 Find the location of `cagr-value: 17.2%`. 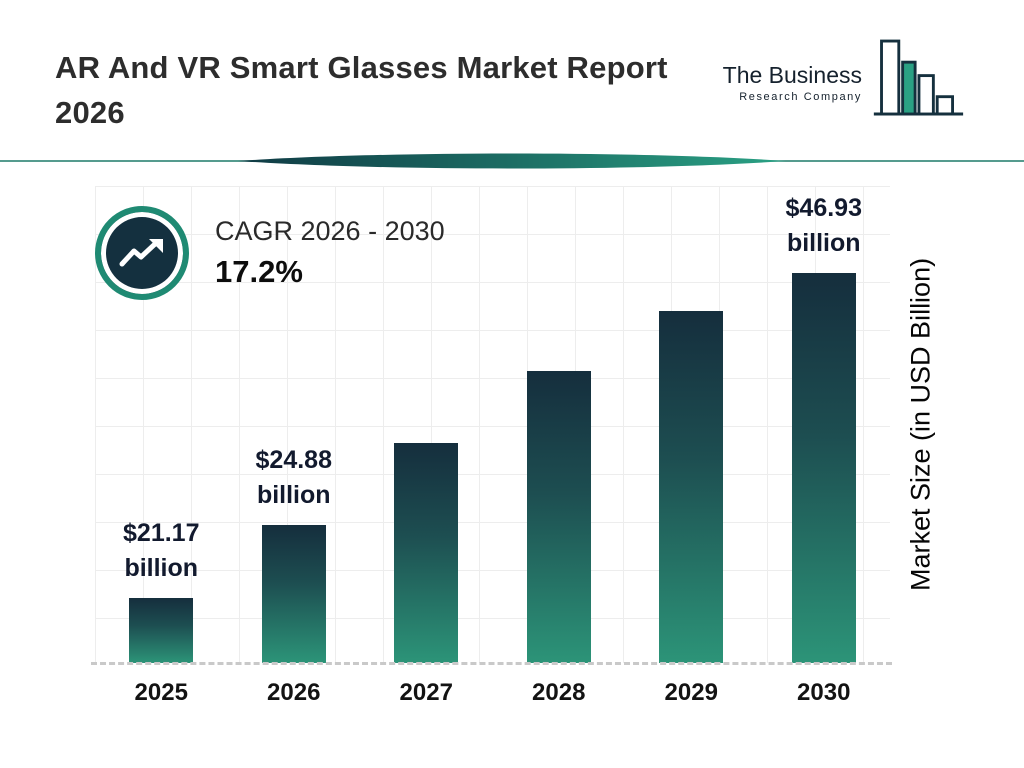

cagr-value: 17.2% is located at coordinates (259, 271).